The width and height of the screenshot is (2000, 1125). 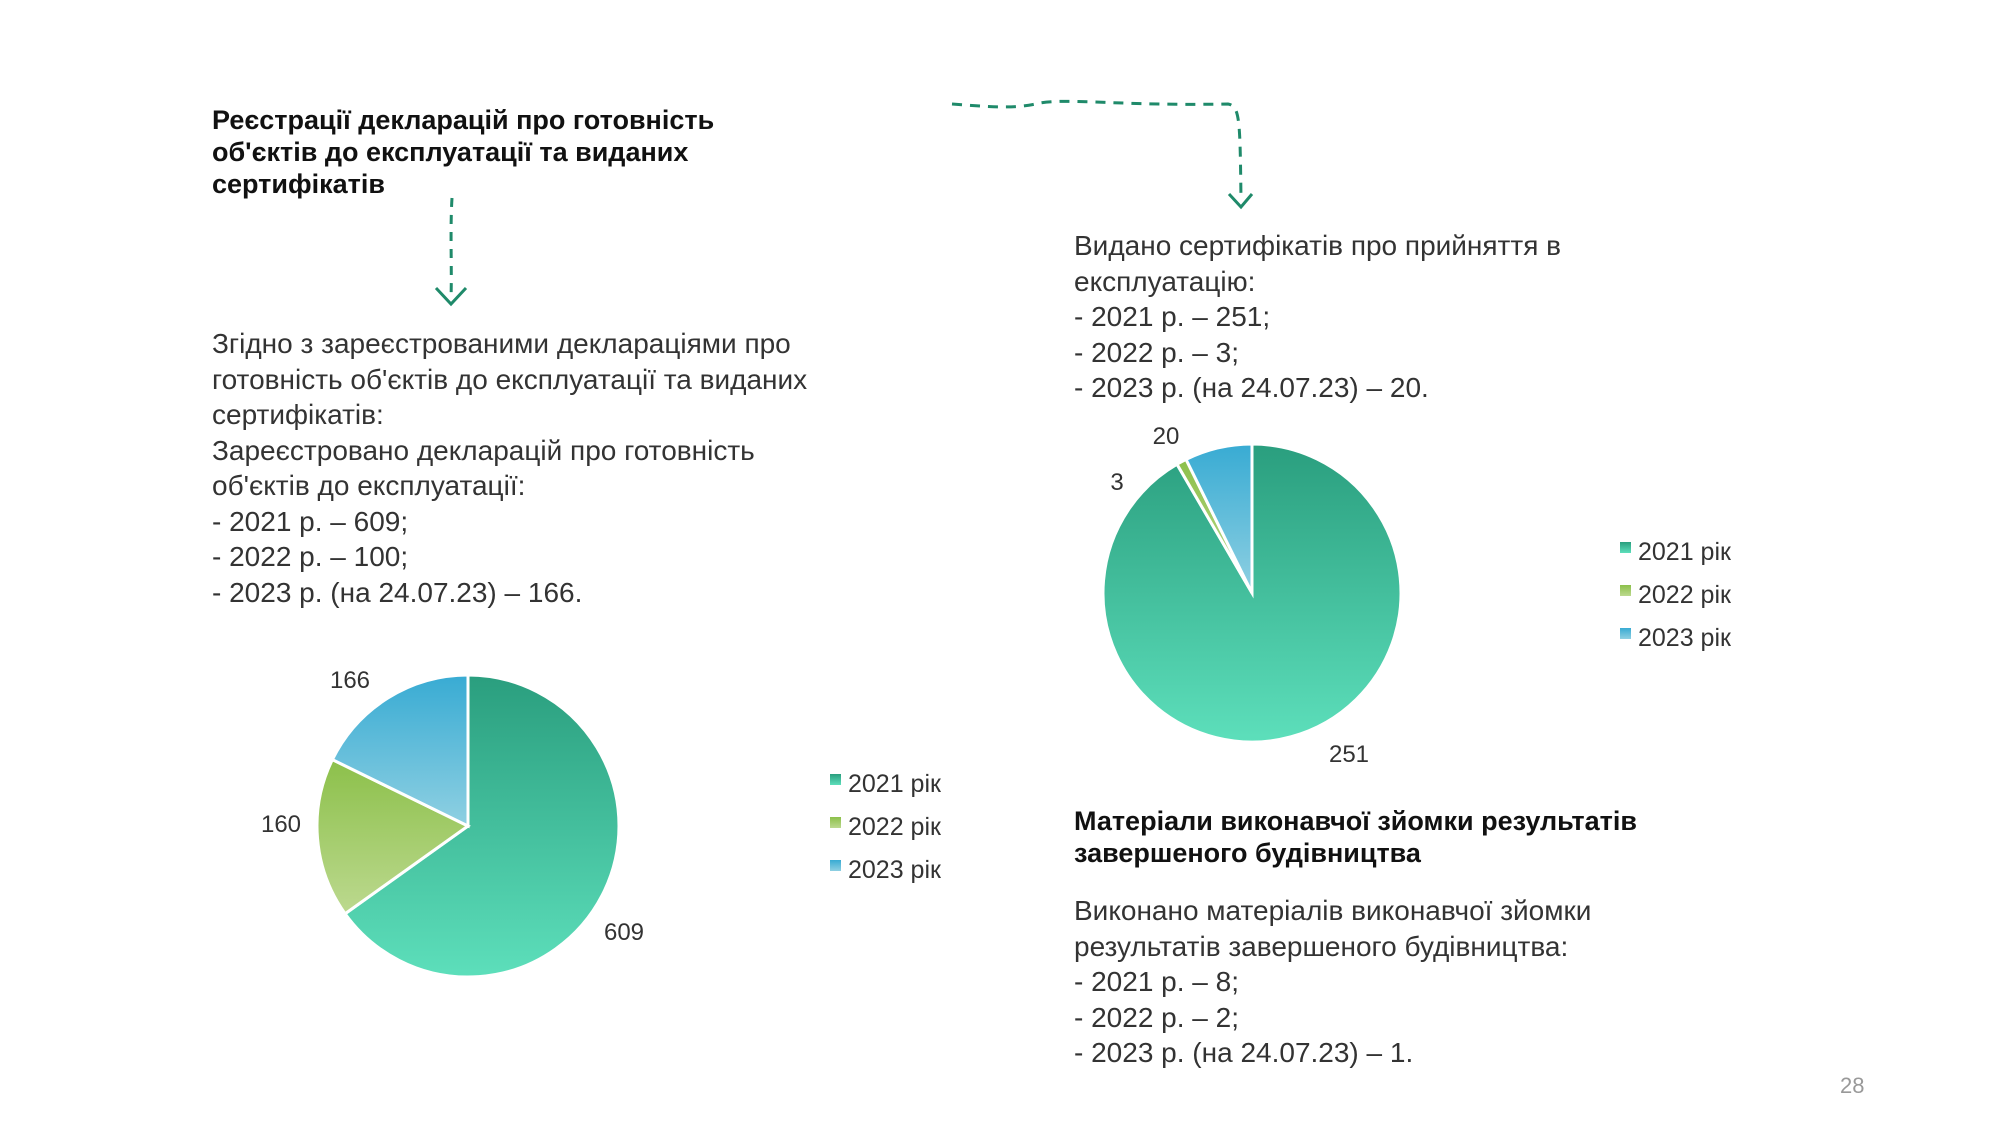 What do you see at coordinates (1852, 1085) in the screenshot?
I see `page-number: 28` at bounding box center [1852, 1085].